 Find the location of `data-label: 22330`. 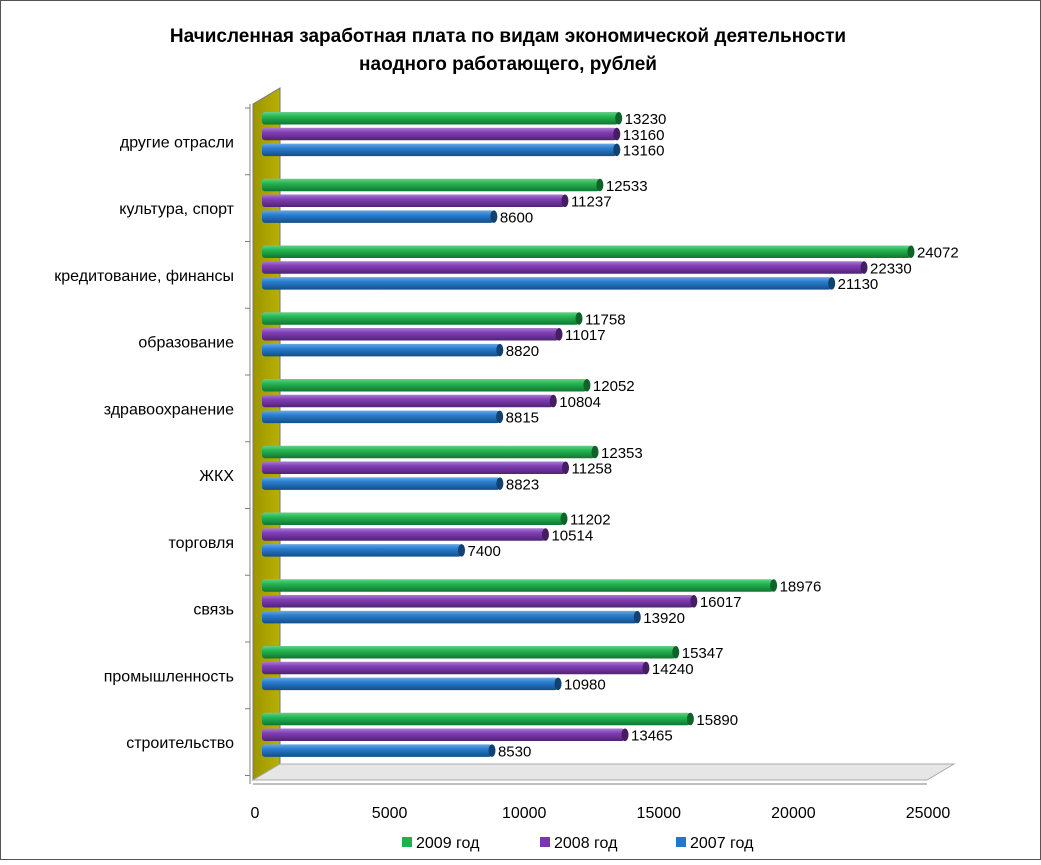

data-label: 22330 is located at coordinates (891, 268).